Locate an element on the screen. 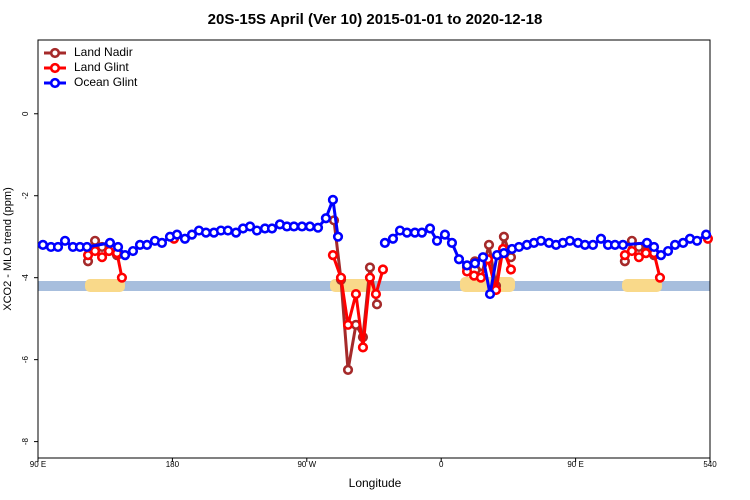 The height and width of the screenshot is (500, 750). y-tick-label: -2 is located at coordinates (25, 196).